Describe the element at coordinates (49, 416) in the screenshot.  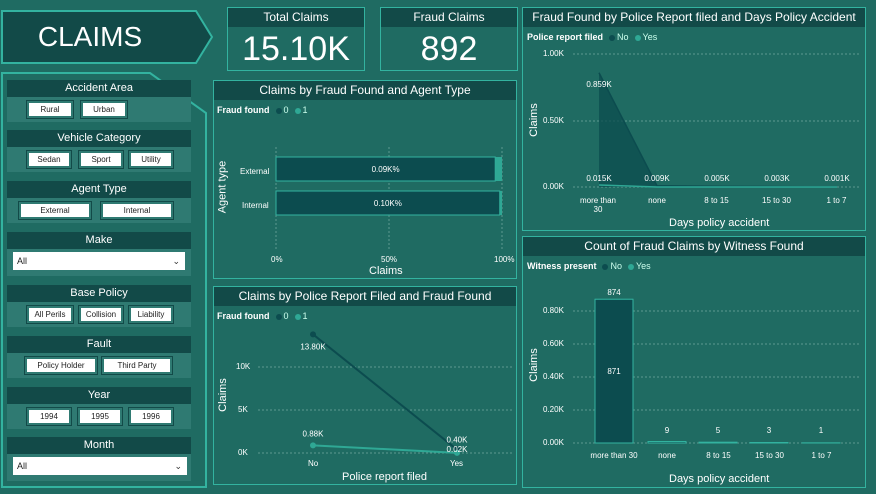
I see `filter-option-1994: 1994` at that location.